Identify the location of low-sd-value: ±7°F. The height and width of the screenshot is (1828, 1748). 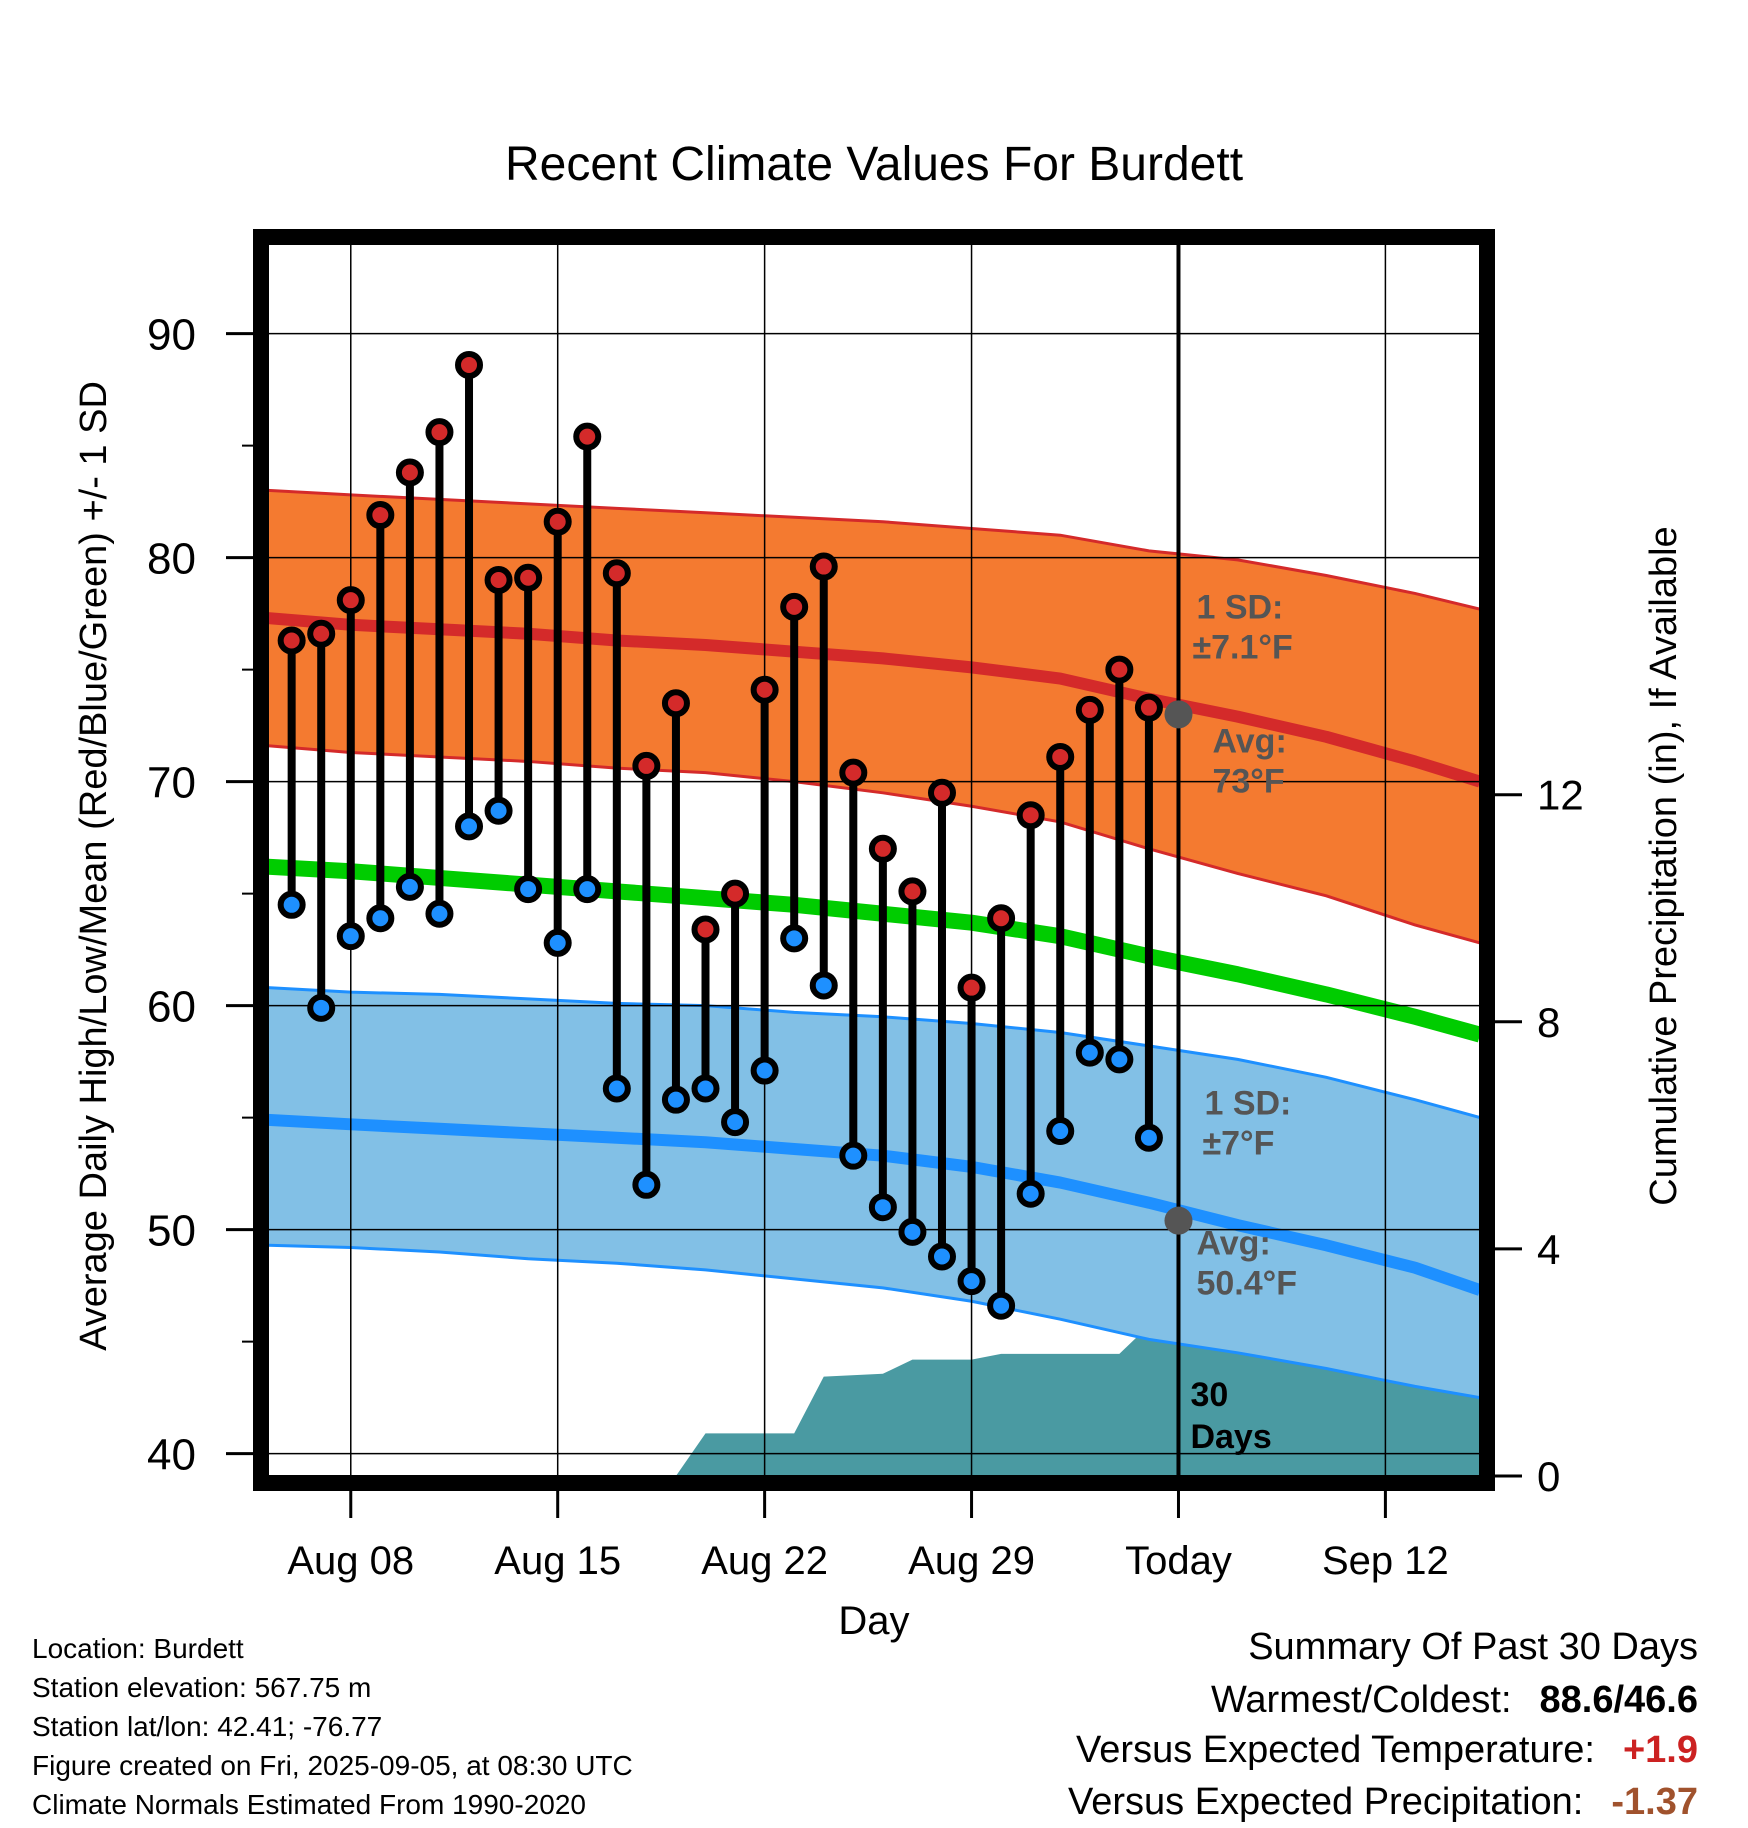
(1238, 1144).